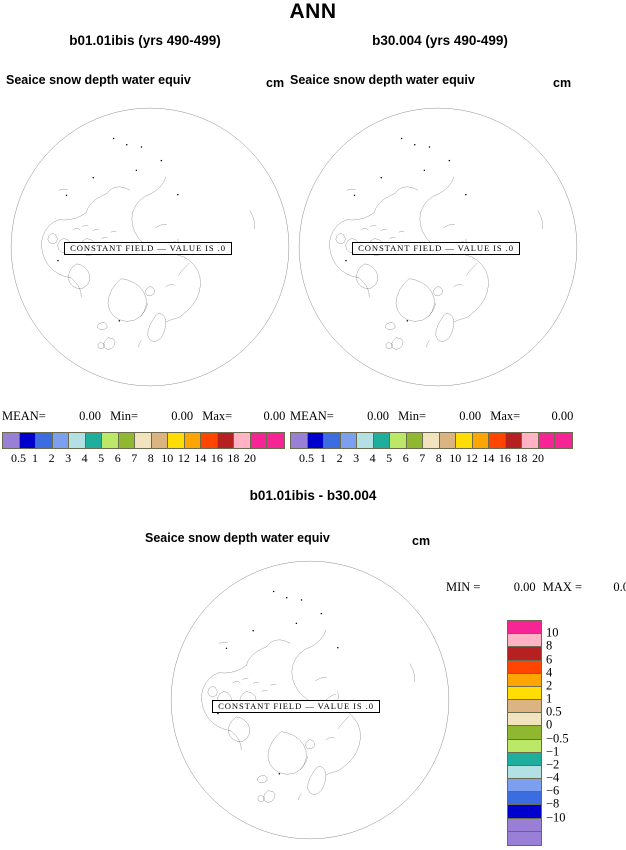 The image size is (626, 850). Describe the element at coordinates (249, 458) in the screenshot. I see `colorbar-tick-label: 20` at that location.